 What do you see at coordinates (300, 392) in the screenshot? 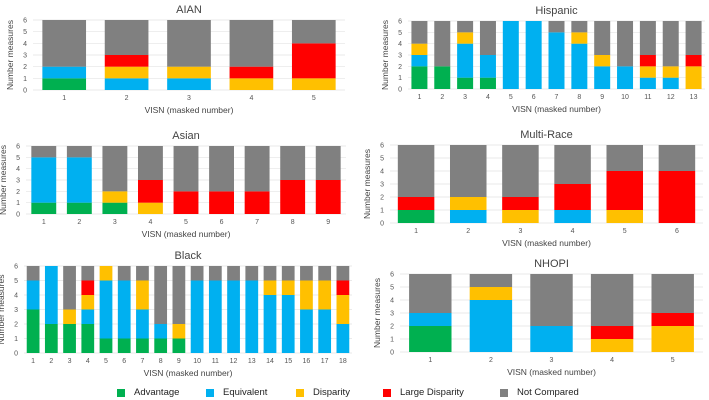
I see `legend-swatch-disparity` at bounding box center [300, 392].